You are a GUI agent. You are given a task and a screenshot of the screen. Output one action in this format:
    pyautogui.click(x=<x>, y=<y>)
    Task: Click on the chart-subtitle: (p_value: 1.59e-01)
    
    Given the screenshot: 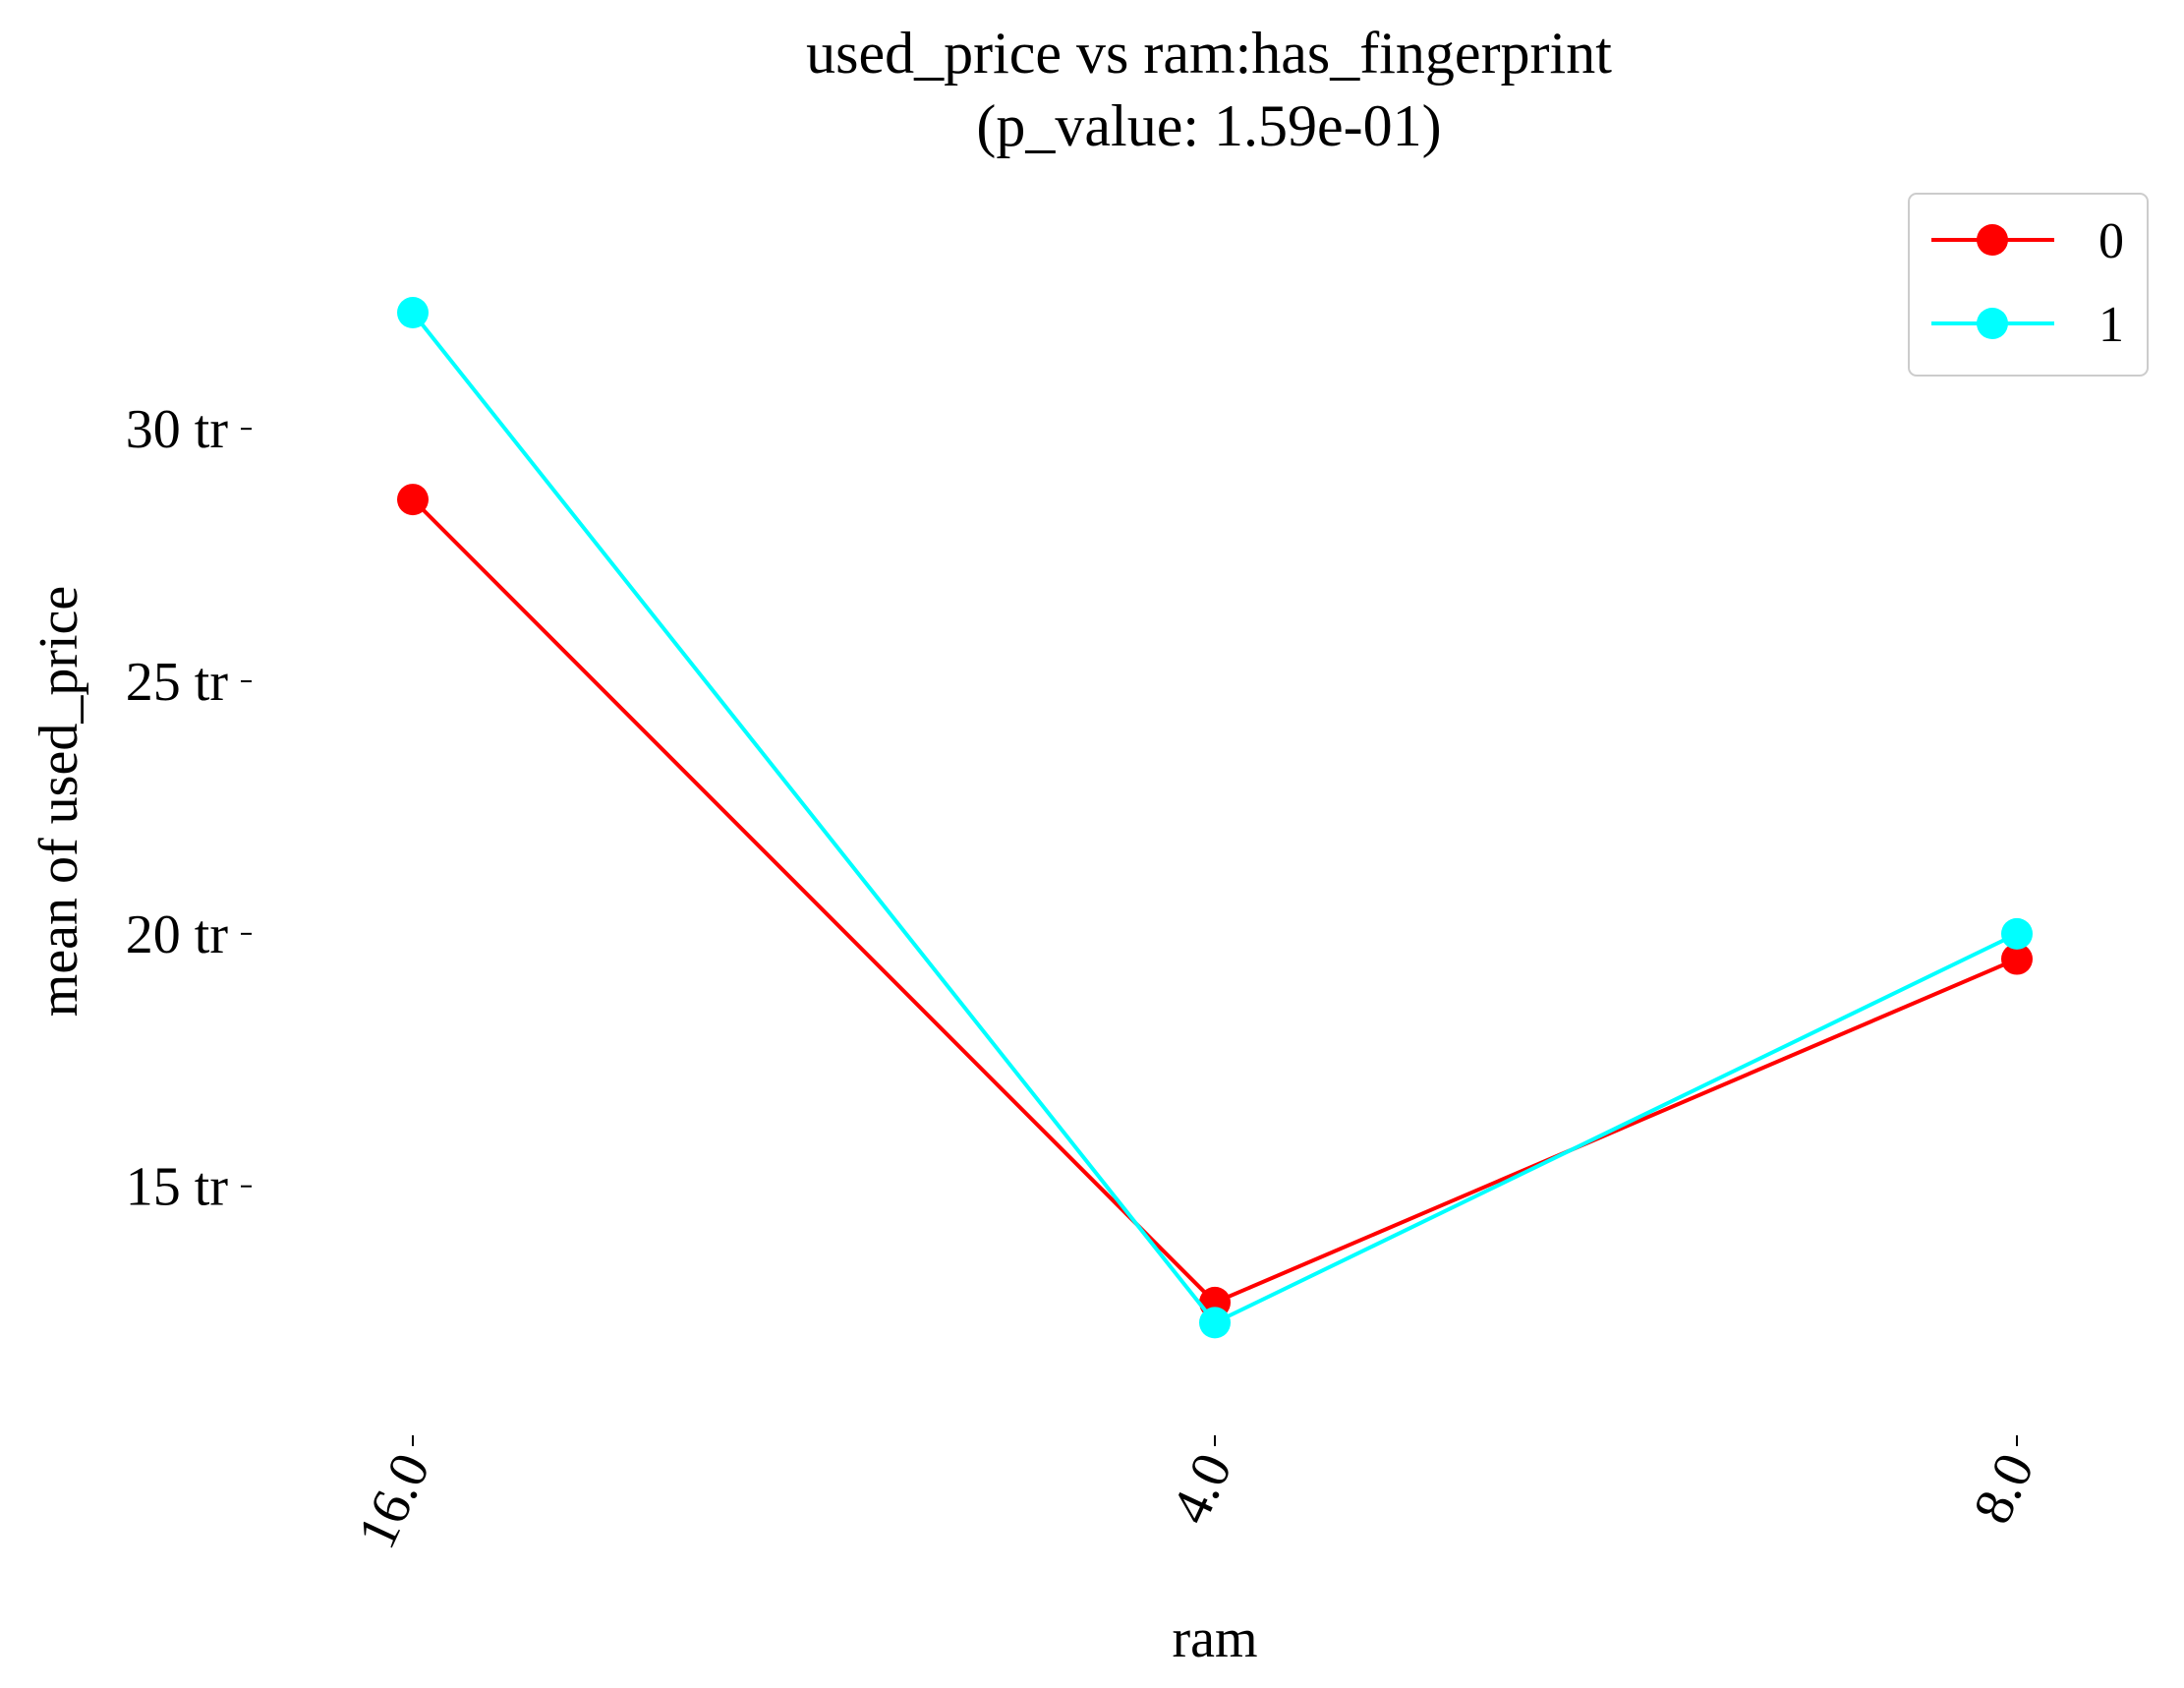 What is the action you would take?
    pyautogui.click(x=1208, y=125)
    